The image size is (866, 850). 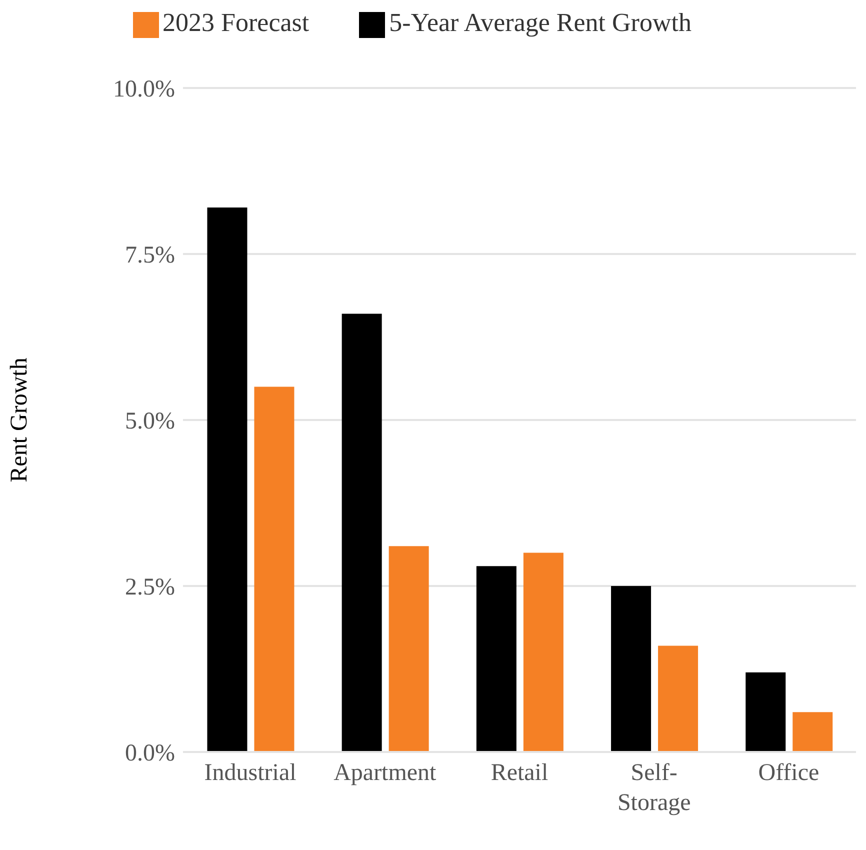 I want to click on legend-label: 2023 Forecast, so click(x=236, y=22).